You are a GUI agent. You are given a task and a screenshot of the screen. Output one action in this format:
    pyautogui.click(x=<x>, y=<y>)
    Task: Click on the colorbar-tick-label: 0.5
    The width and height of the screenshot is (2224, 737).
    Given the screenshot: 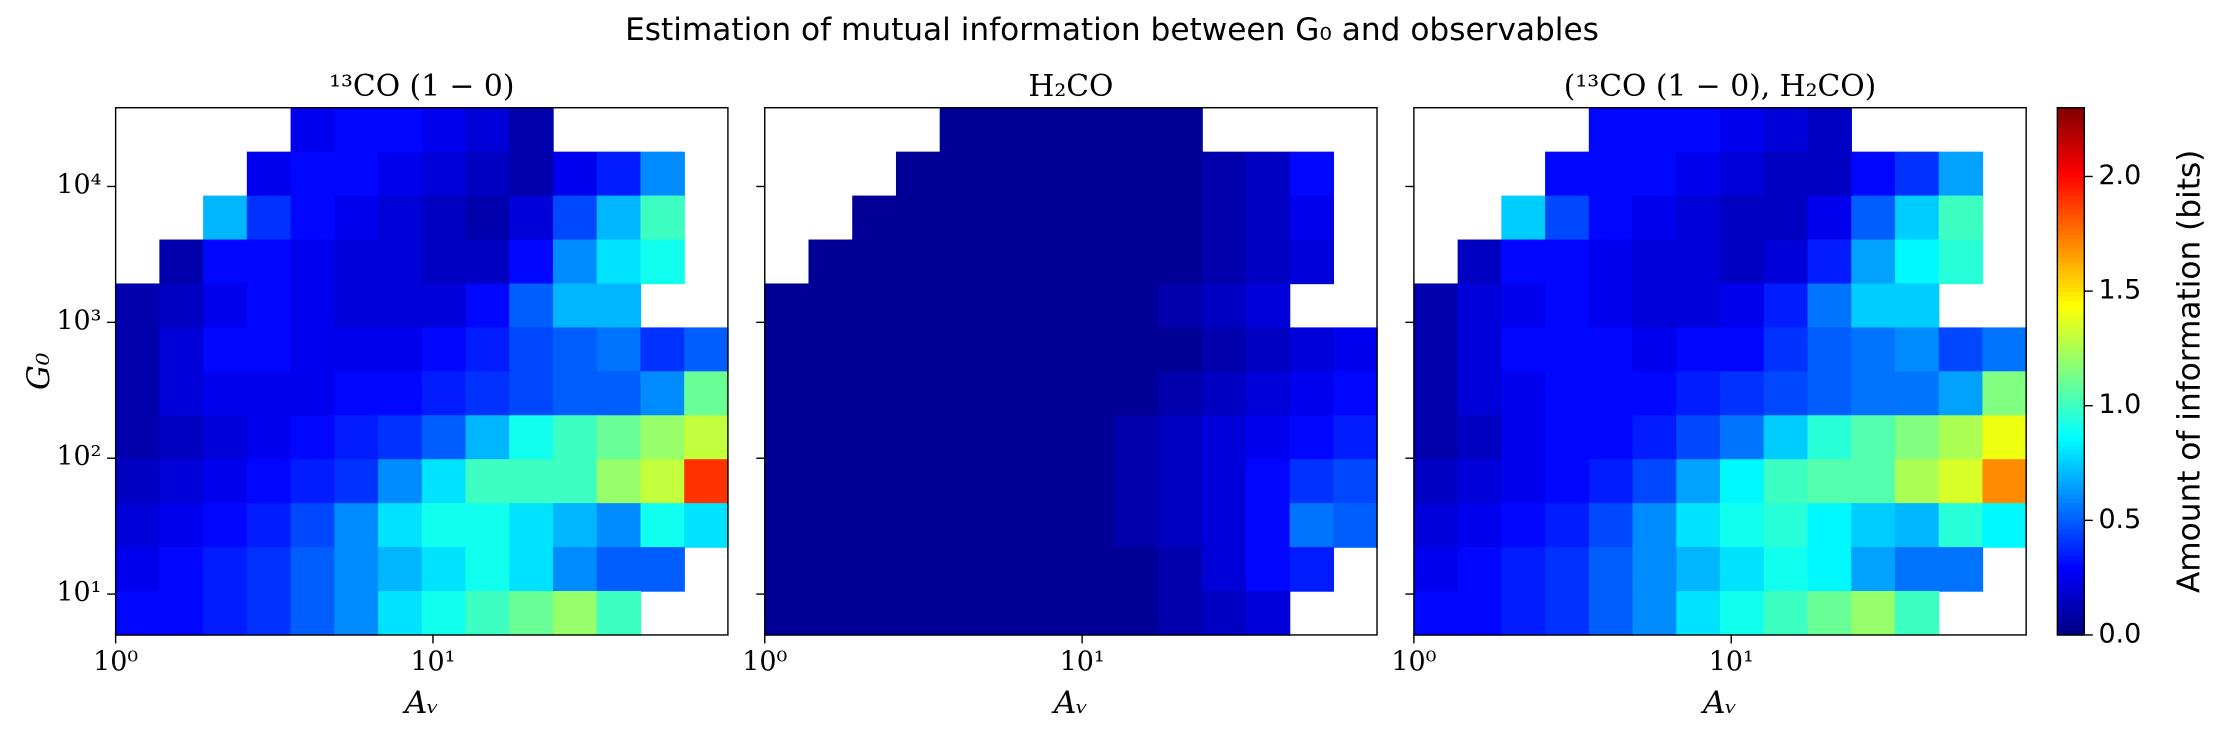 What is the action you would take?
    pyautogui.click(x=2119, y=519)
    